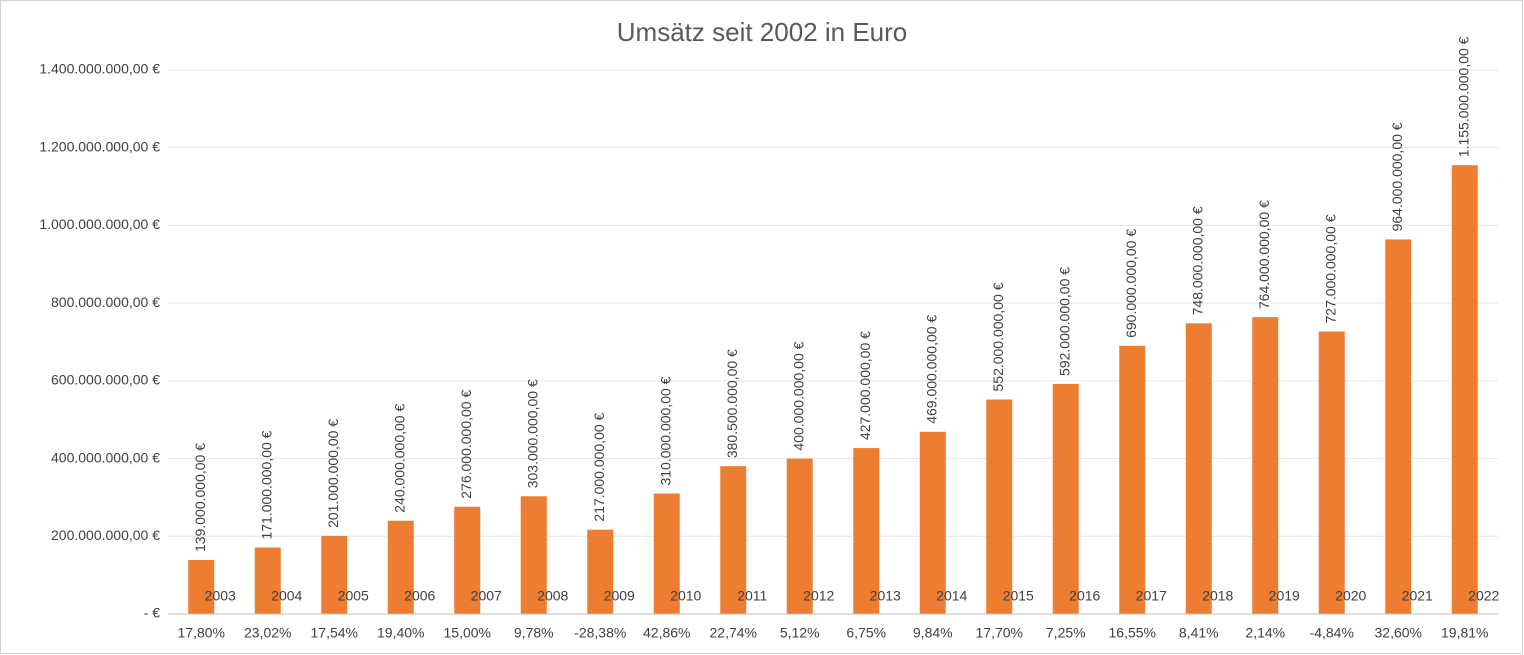 This screenshot has width=1524, height=655. What do you see at coordinates (666, 633) in the screenshot?
I see `x-sub-label: 42,86%` at bounding box center [666, 633].